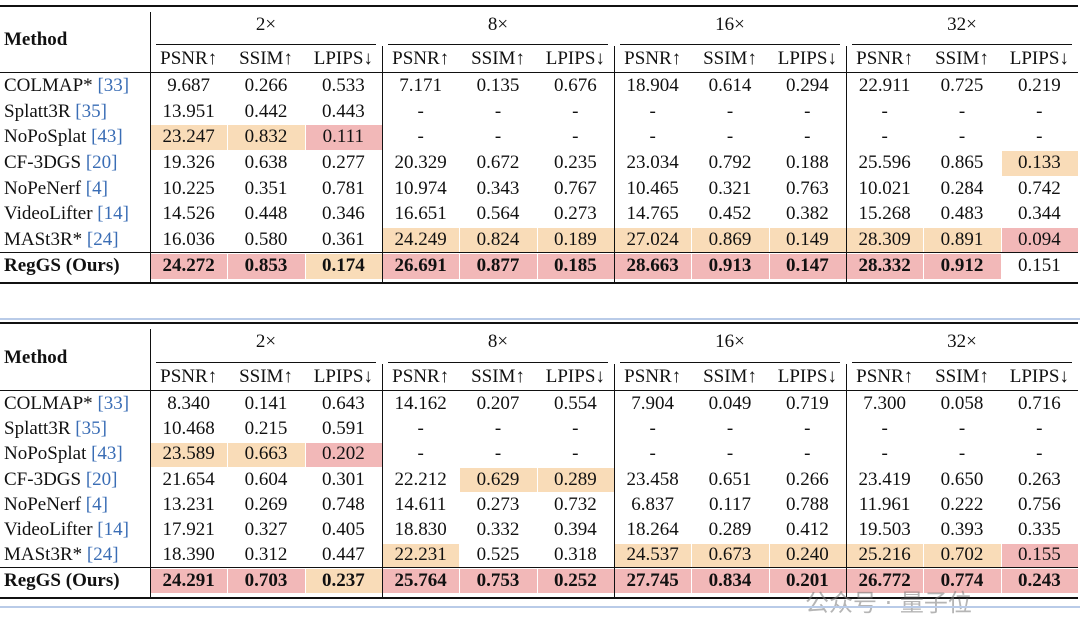 The height and width of the screenshot is (638, 1080). I want to click on value-cell: 24.249, so click(420, 240).